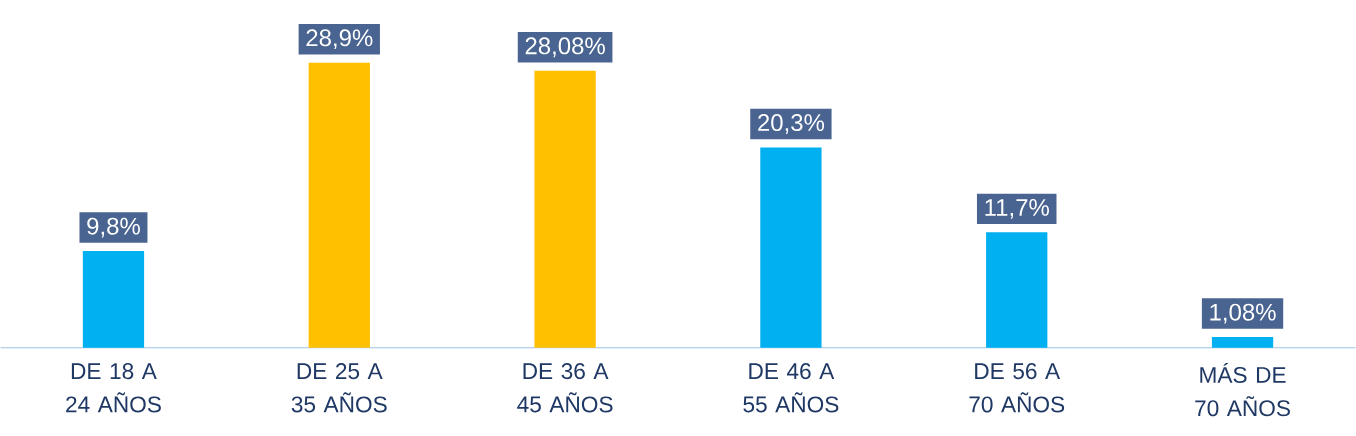 This screenshot has height=436, width=1356. I want to click on x-tick-label: DE 36 A 45 AÑOS, so click(565, 388).